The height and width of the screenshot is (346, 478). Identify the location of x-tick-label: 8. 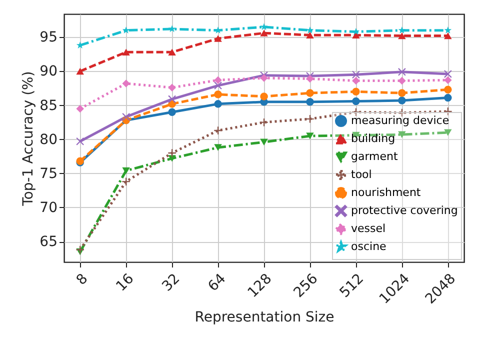
(83, 279).